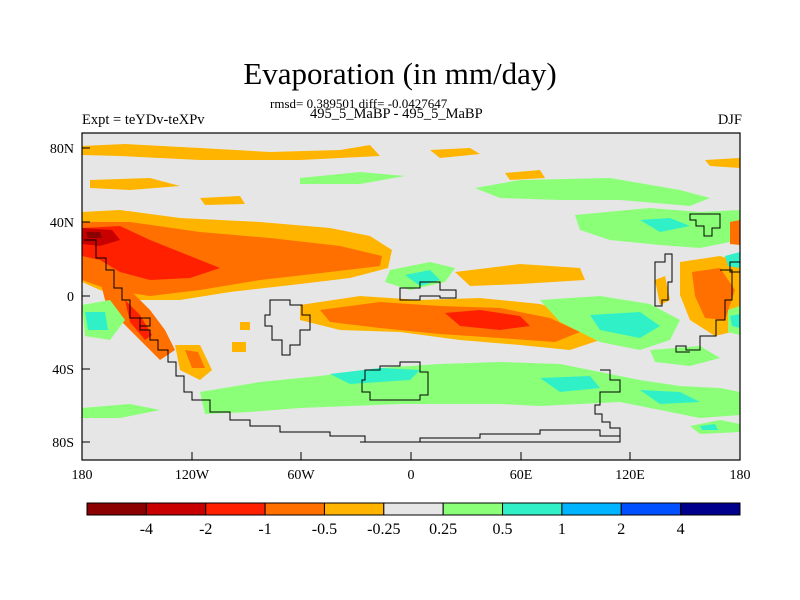 The image size is (800, 600). Describe the element at coordinates (146, 529) in the screenshot. I see `colorbar-label: -4` at that location.